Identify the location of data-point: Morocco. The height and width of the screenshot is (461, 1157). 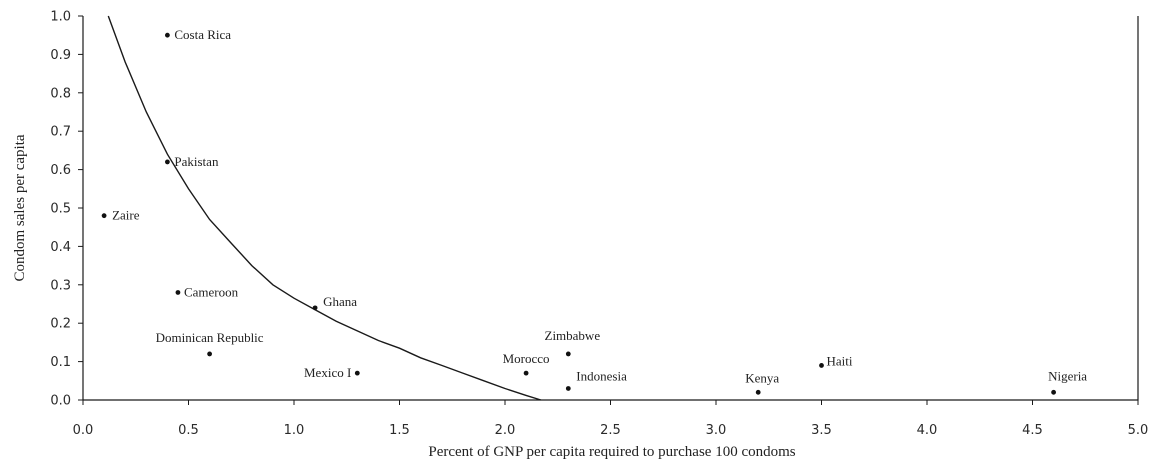
(526, 363).